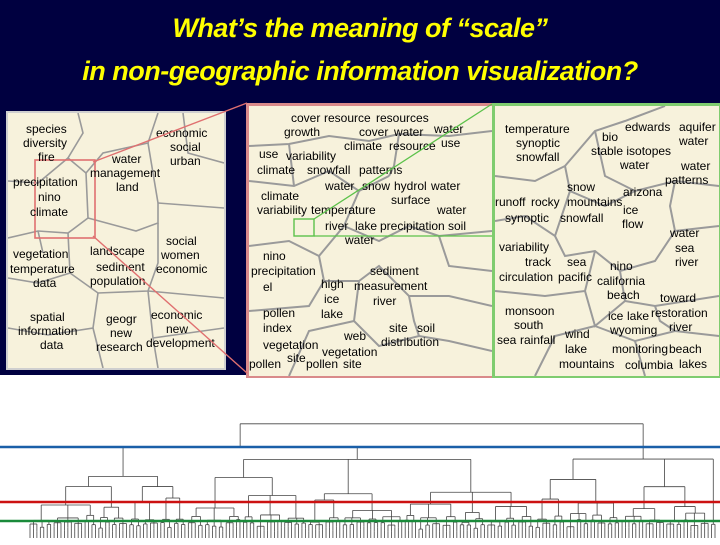 This screenshot has width=720, height=545. I want to click on map-label: wyoming, so click(634, 330).